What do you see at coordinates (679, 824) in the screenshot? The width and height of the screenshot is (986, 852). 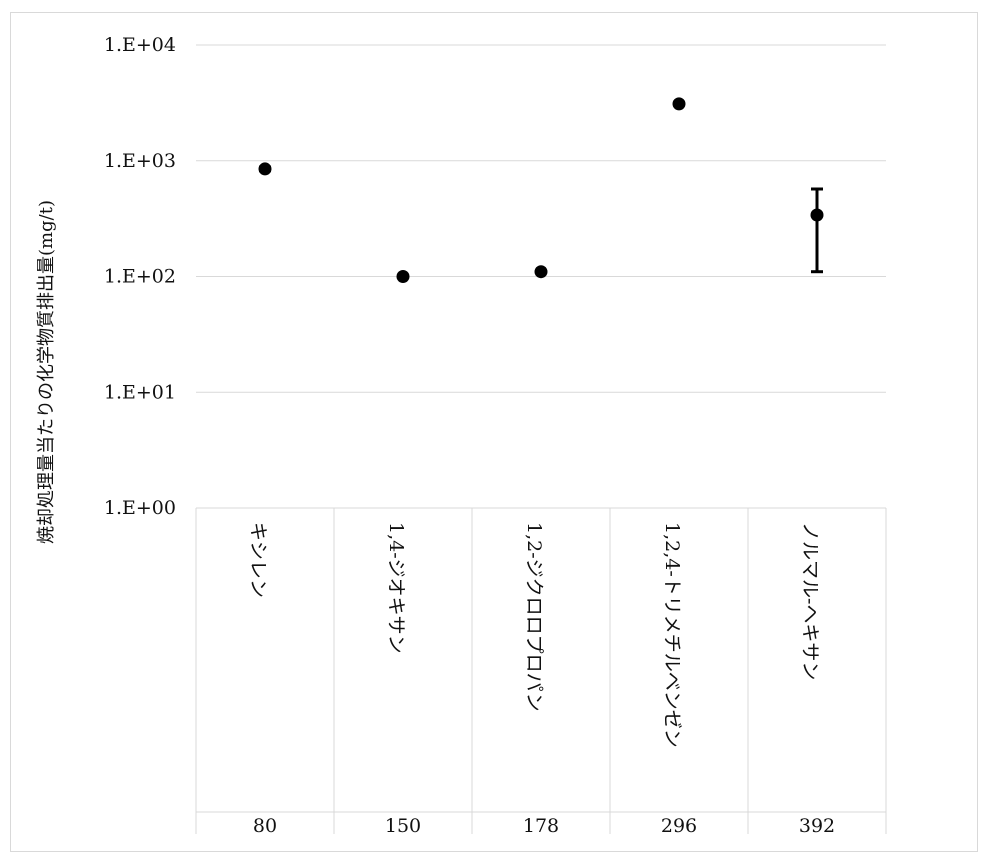 I see `category-code: 296` at bounding box center [679, 824].